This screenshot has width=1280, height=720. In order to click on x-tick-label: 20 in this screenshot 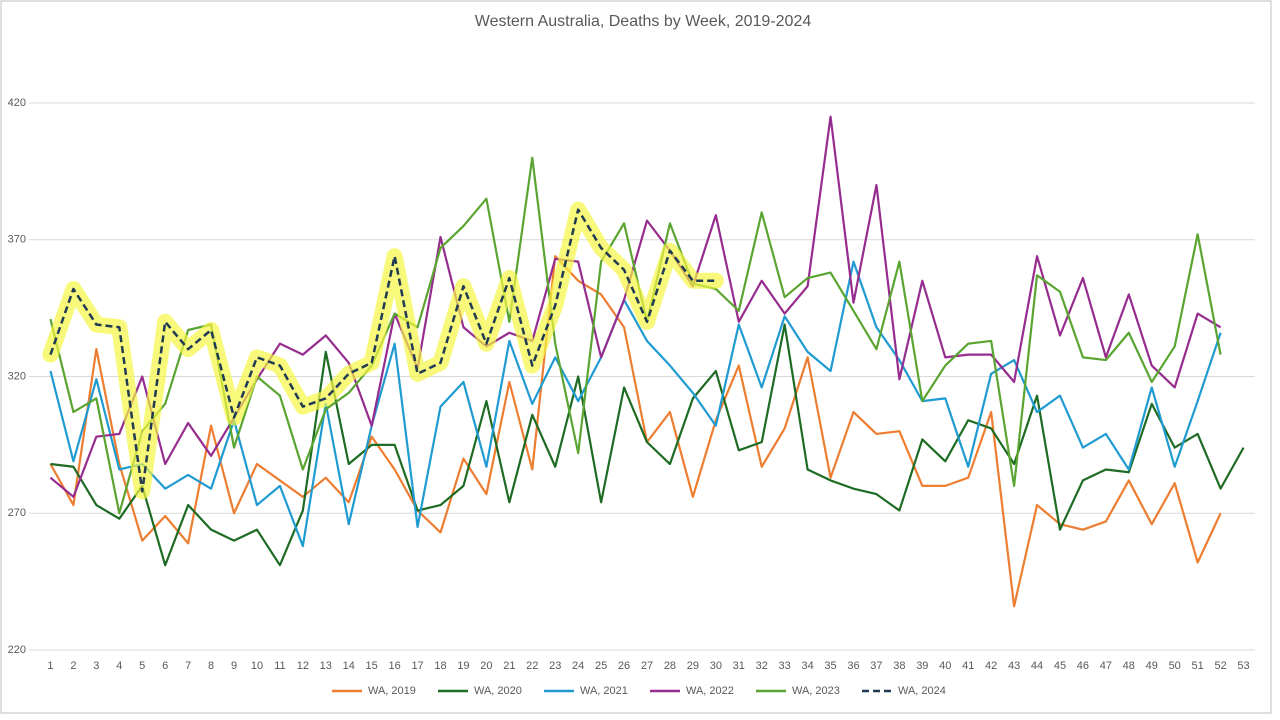, I will do `click(486, 666)`.